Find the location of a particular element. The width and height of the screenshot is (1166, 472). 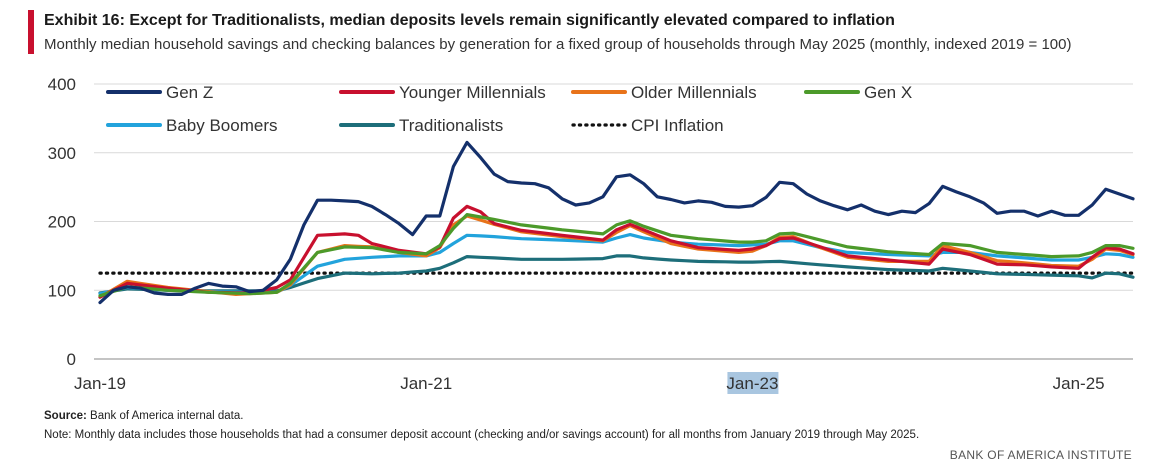

x-tick-label: Jan-25 is located at coordinates (1079, 383).